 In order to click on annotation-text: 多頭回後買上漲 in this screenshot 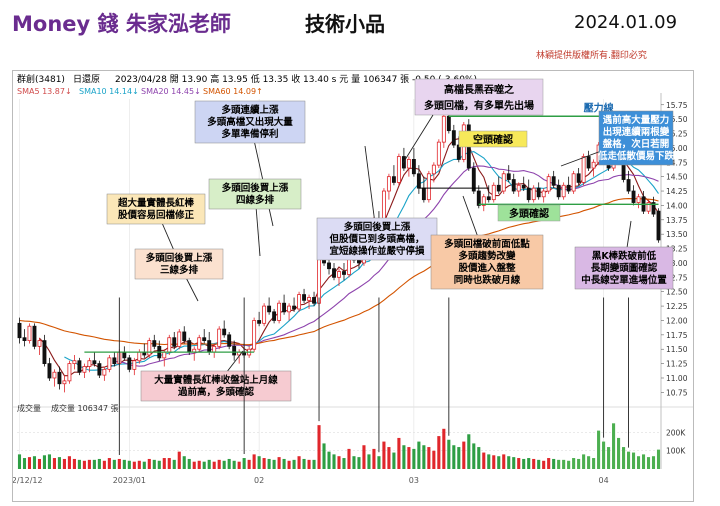, I will do `click(377, 227)`.